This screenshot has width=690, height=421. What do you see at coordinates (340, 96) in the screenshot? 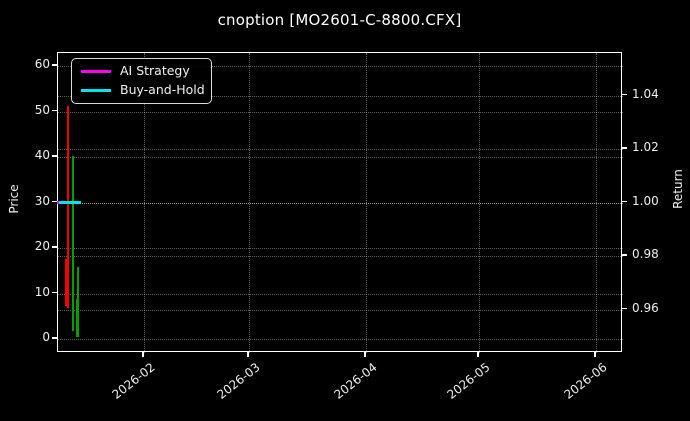
I see `gridline-return-1.04` at bounding box center [340, 96].